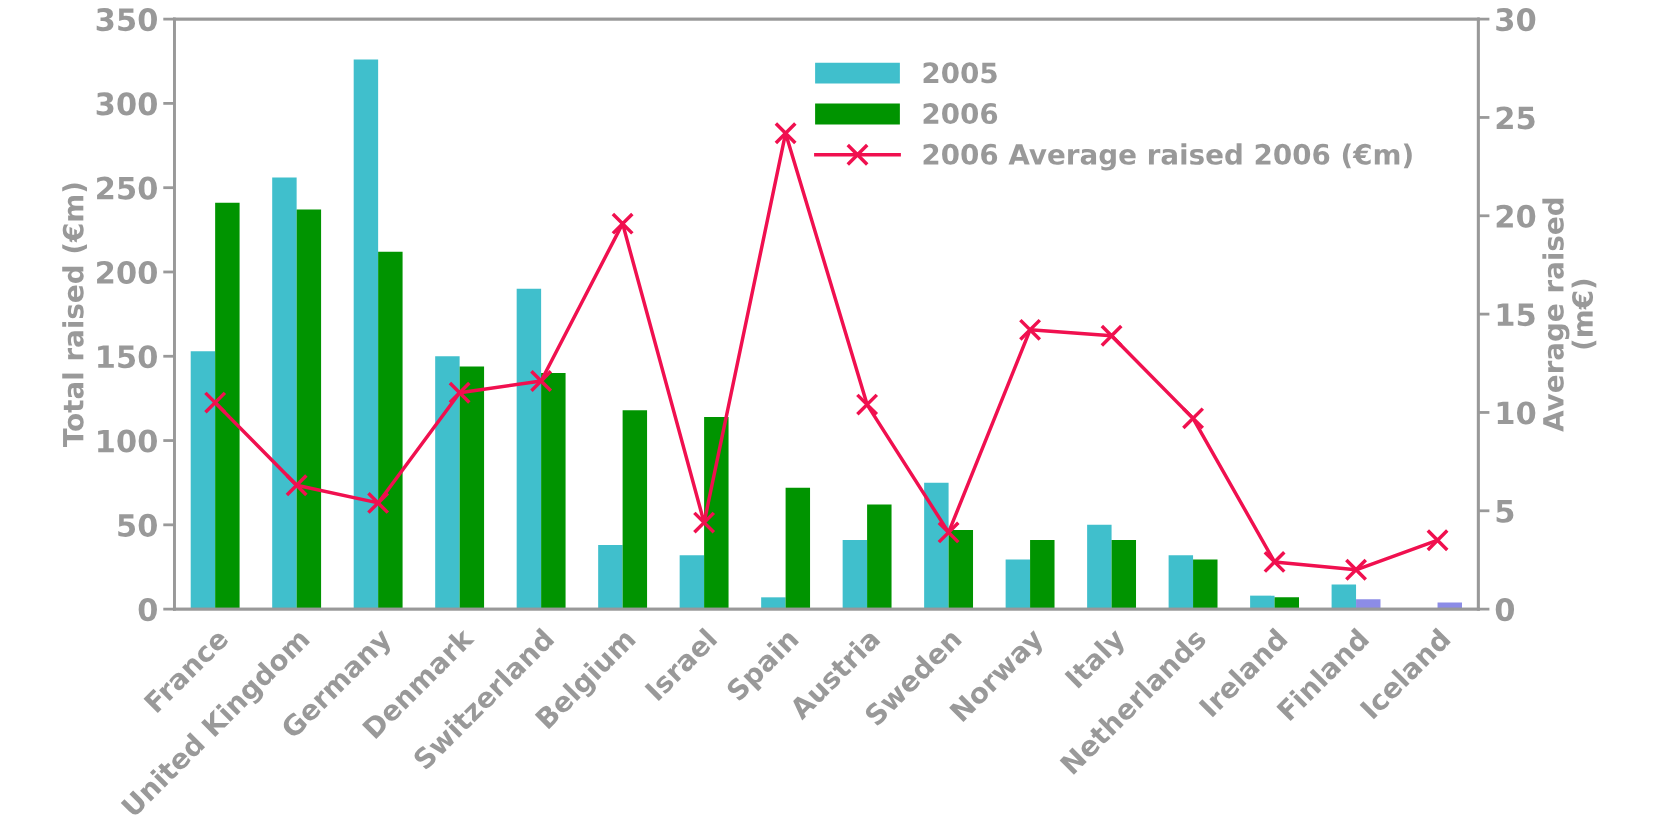 The width and height of the screenshot is (1661, 831). I want to click on y2-tick-label: 15, so click(1516, 315).